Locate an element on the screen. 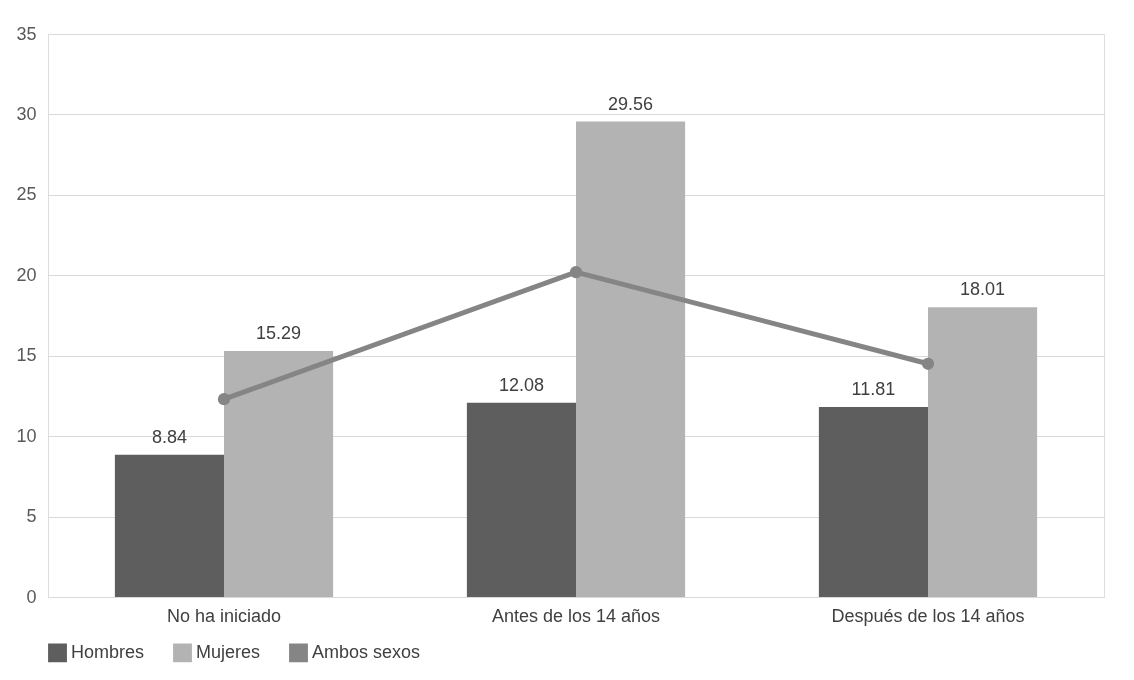 The width and height of the screenshot is (1134, 680). y-tick-label: 35 is located at coordinates (26, 33).